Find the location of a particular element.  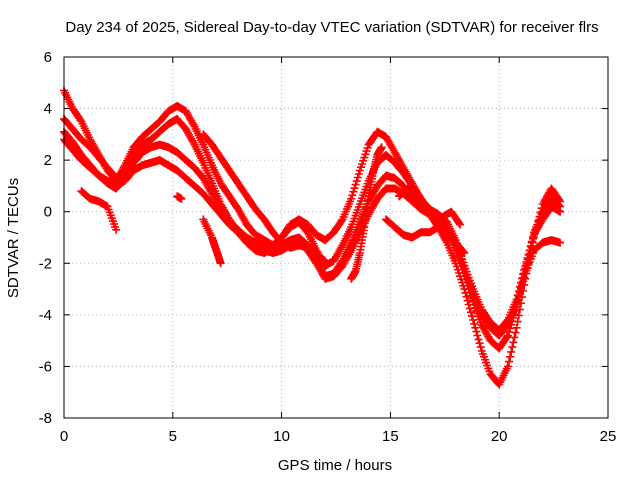

x-axis-label: GPS time / hours is located at coordinates (335, 465).